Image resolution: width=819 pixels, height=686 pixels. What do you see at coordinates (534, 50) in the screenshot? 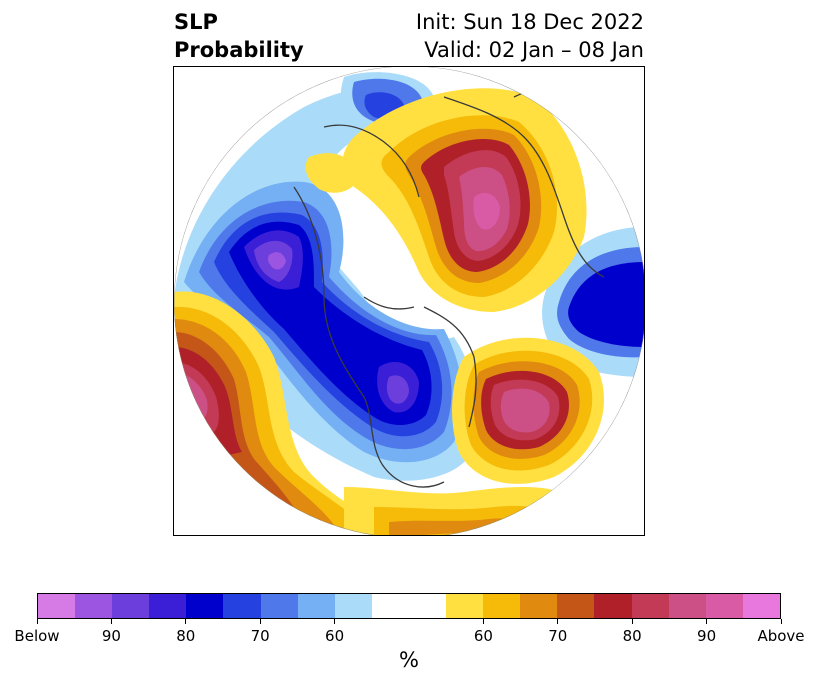
I see `valid-range: Valid: 02 Jan – 08 Jan` at bounding box center [534, 50].